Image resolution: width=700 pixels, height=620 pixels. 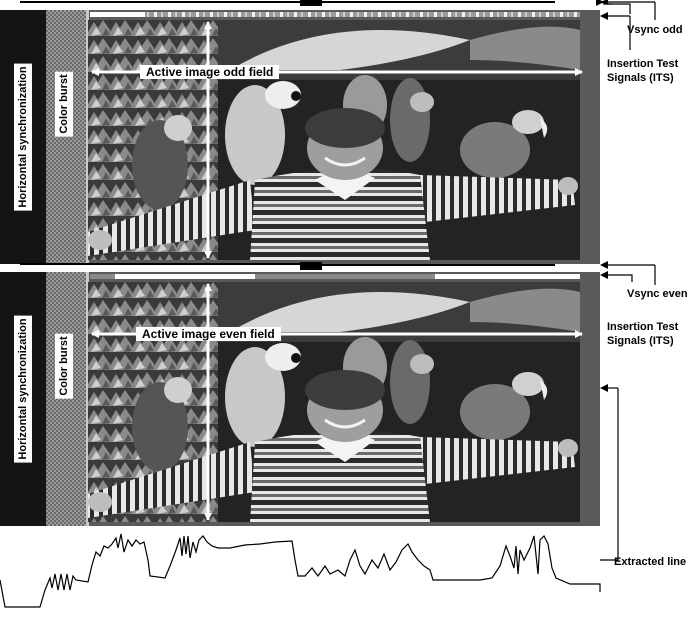 What do you see at coordinates (628, 281) in the screenshot?
I see `callout-pointers` at bounding box center [628, 281].